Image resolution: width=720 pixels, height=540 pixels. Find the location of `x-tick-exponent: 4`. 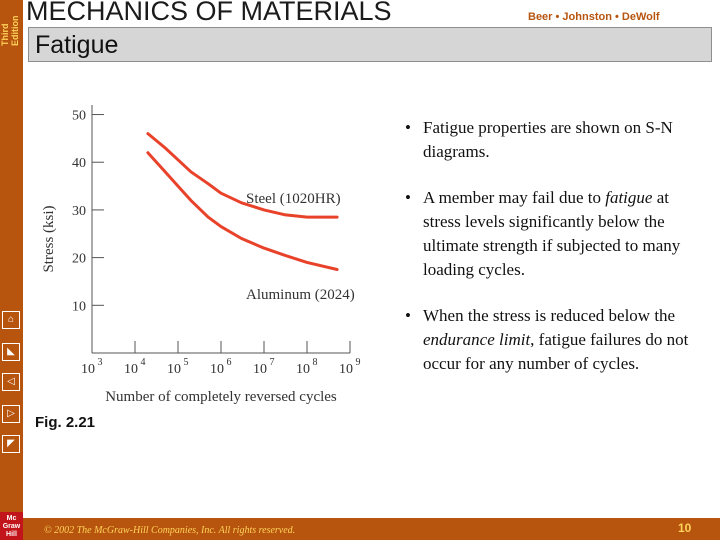

x-tick-exponent: 4 is located at coordinates (143, 362).